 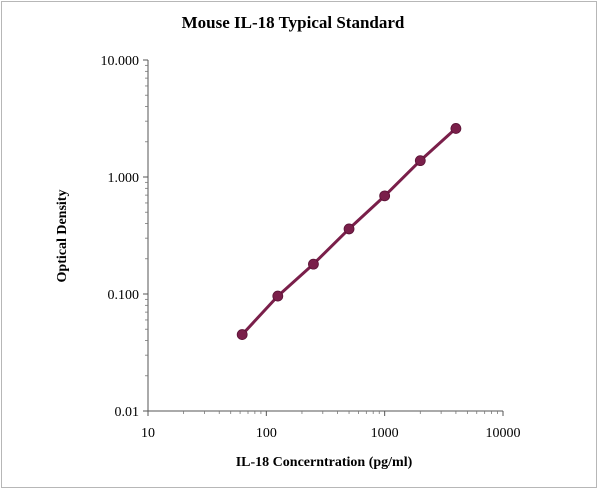 I want to click on x-tick-label: 10000, so click(x=503, y=433).